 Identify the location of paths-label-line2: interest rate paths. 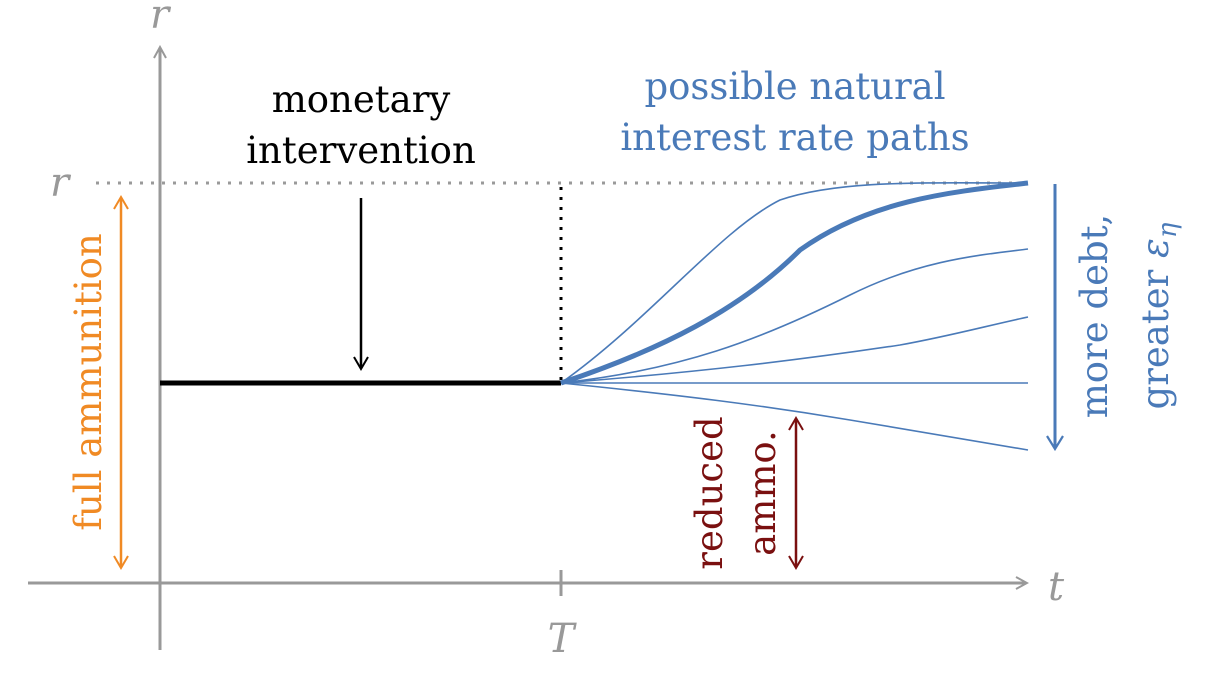
(794, 137).